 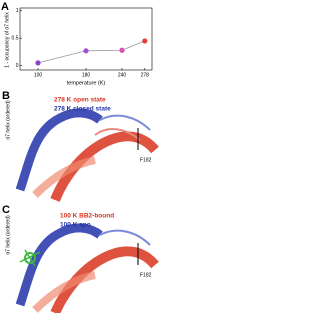 I want to click on x-tick-label: 240, so click(x=122, y=75).